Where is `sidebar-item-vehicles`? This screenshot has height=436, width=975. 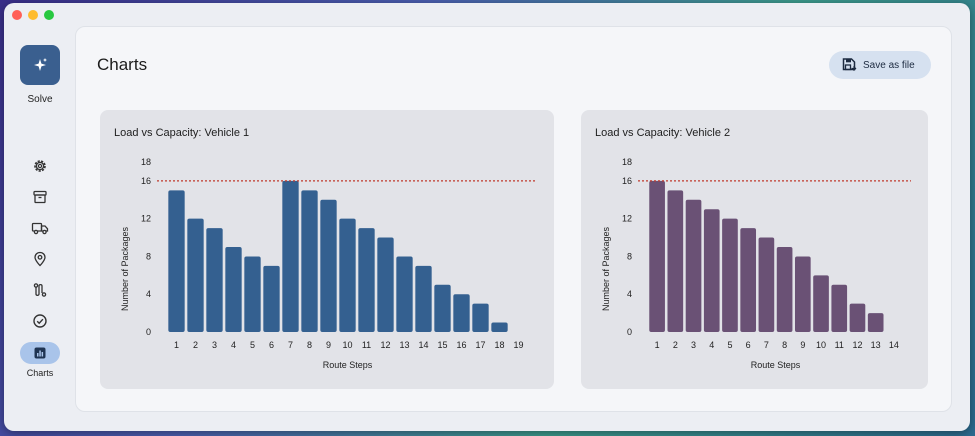
sidebar-item-vehicles is located at coordinates (40, 228).